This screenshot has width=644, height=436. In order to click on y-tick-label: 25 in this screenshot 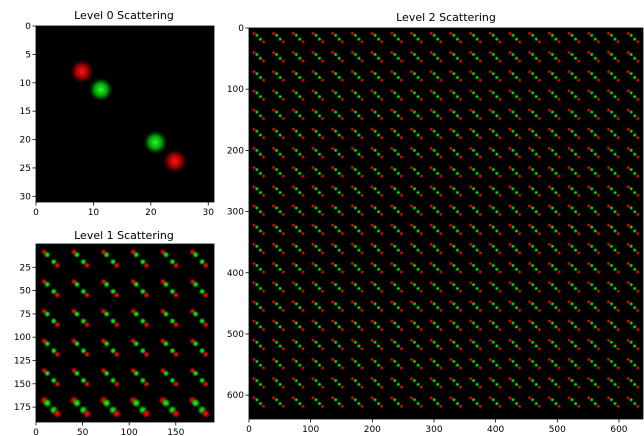, I will do `click(25, 169)`.